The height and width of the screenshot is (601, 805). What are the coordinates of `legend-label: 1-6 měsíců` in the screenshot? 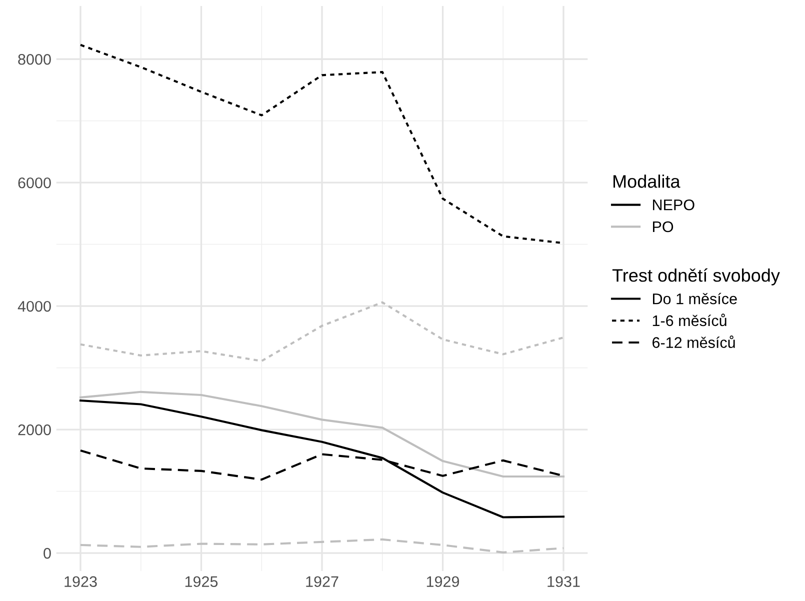 It's located at (689, 320).